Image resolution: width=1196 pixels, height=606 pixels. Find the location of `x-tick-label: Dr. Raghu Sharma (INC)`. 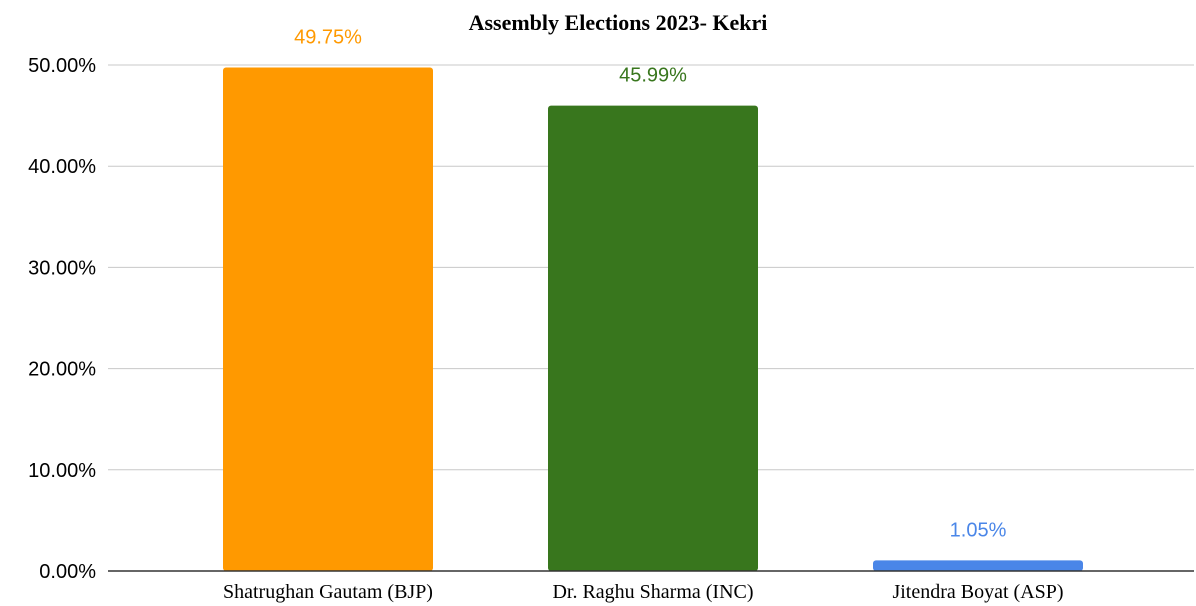

x-tick-label: Dr. Raghu Sharma (INC) is located at coordinates (652, 592).